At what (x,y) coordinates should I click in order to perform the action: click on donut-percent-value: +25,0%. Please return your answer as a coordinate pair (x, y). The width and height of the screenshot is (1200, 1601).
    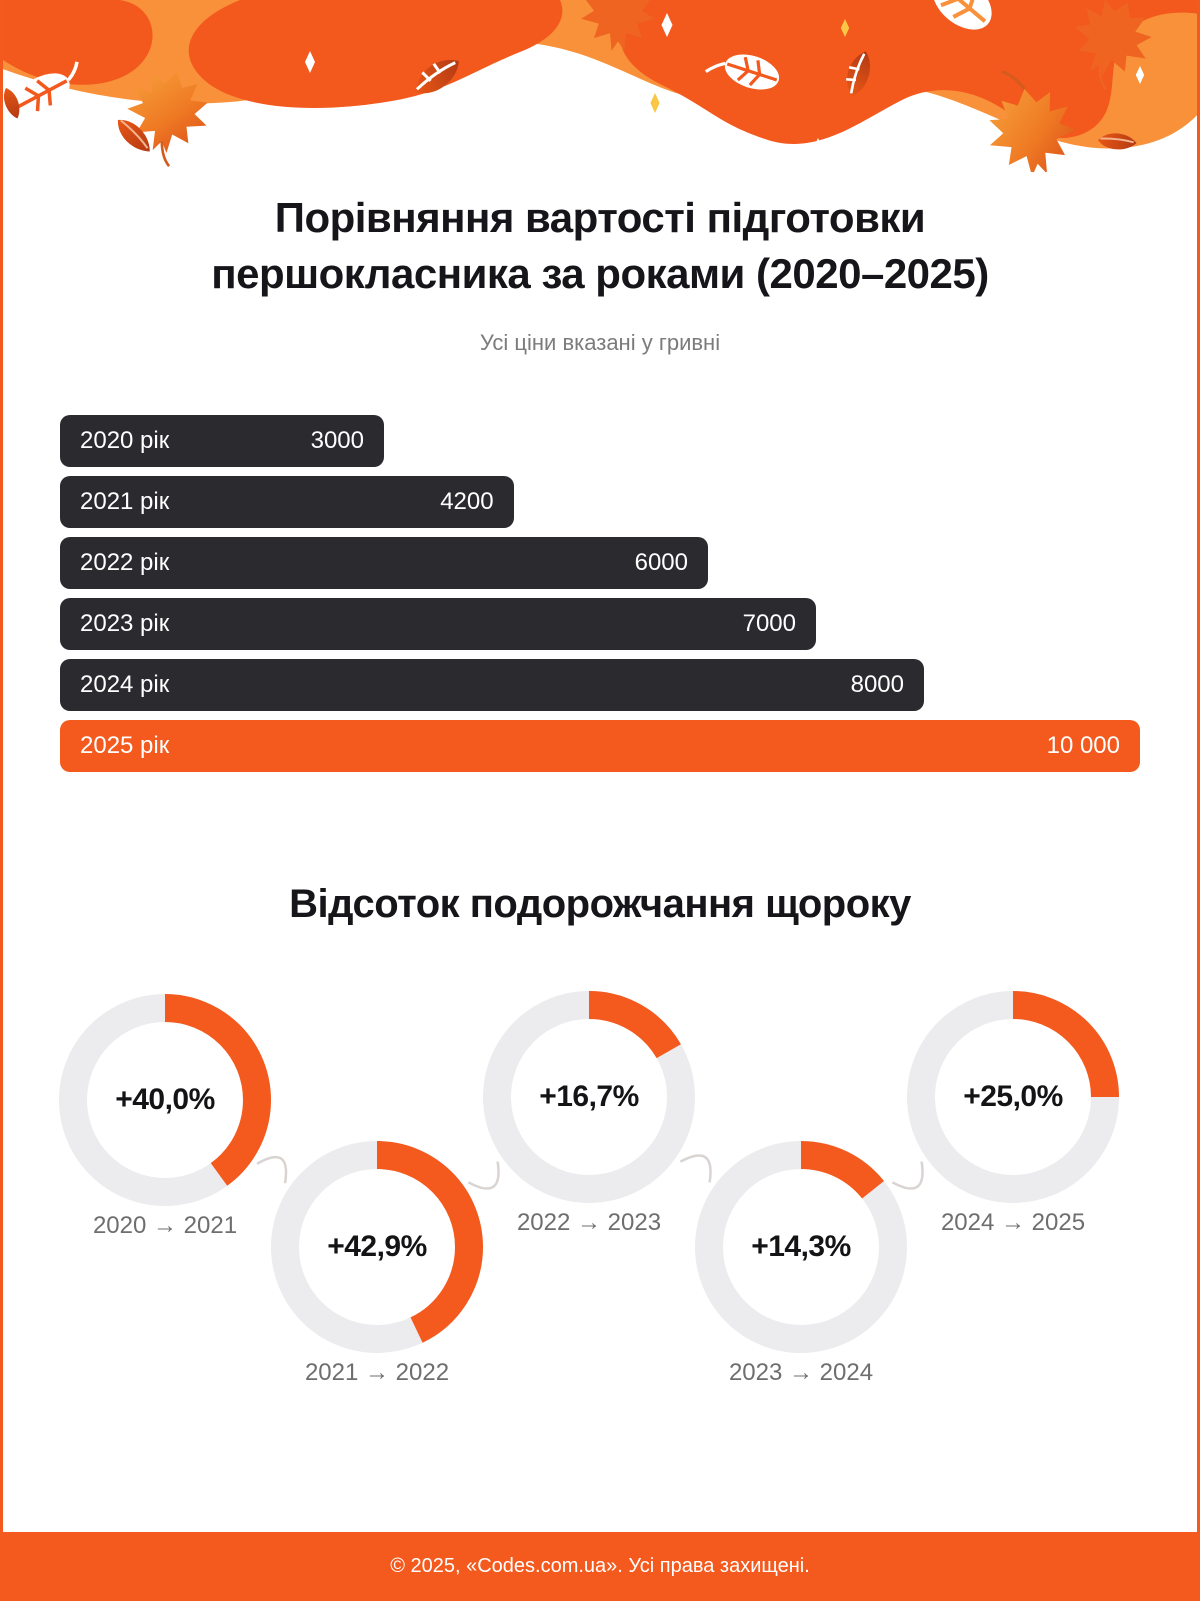
    Looking at the image, I should click on (1013, 1096).